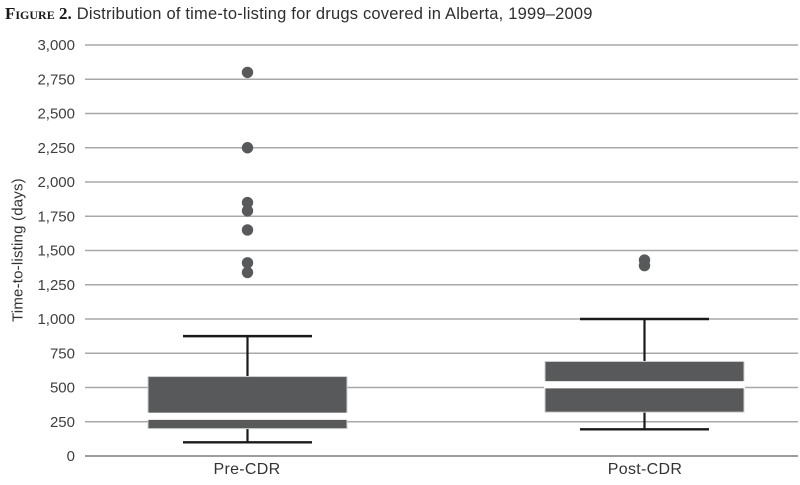 Image resolution: width=800 pixels, height=485 pixels. I want to click on y-tick-label: 2,000, so click(56, 182).